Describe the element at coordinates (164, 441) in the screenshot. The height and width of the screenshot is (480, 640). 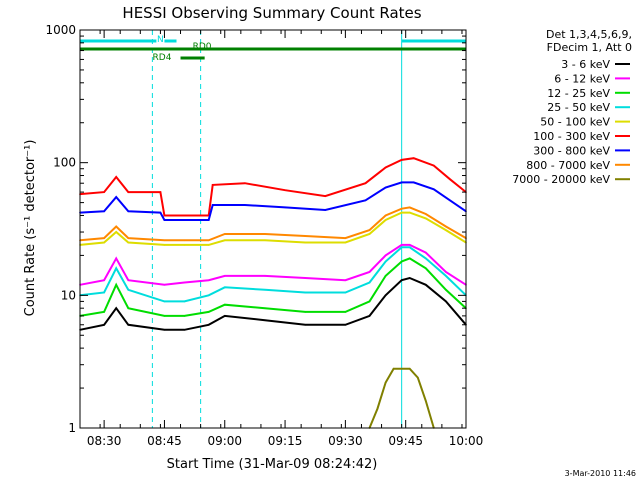
I see `x-tick-label: 08:45` at that location.